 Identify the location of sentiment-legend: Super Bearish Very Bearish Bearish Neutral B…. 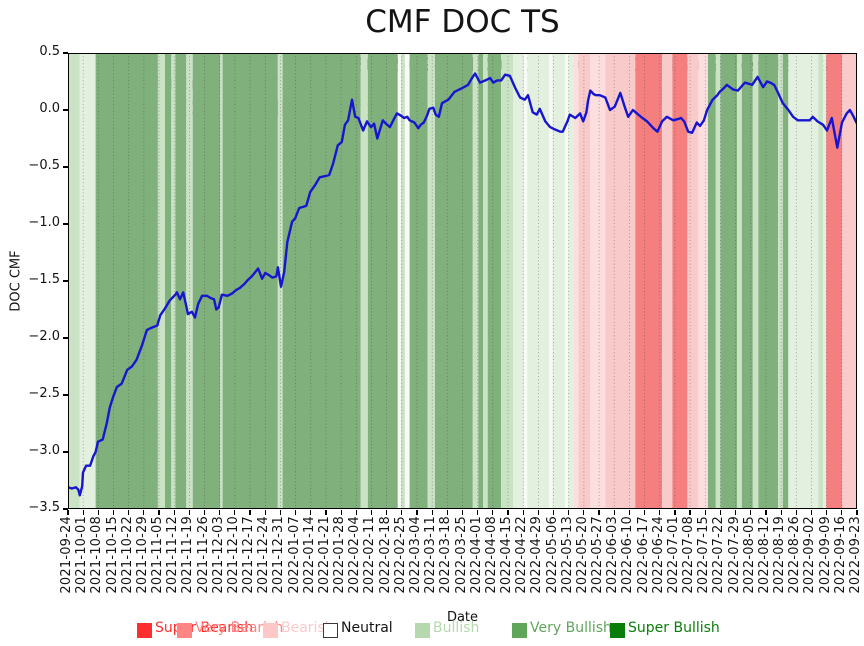
(432, 631).